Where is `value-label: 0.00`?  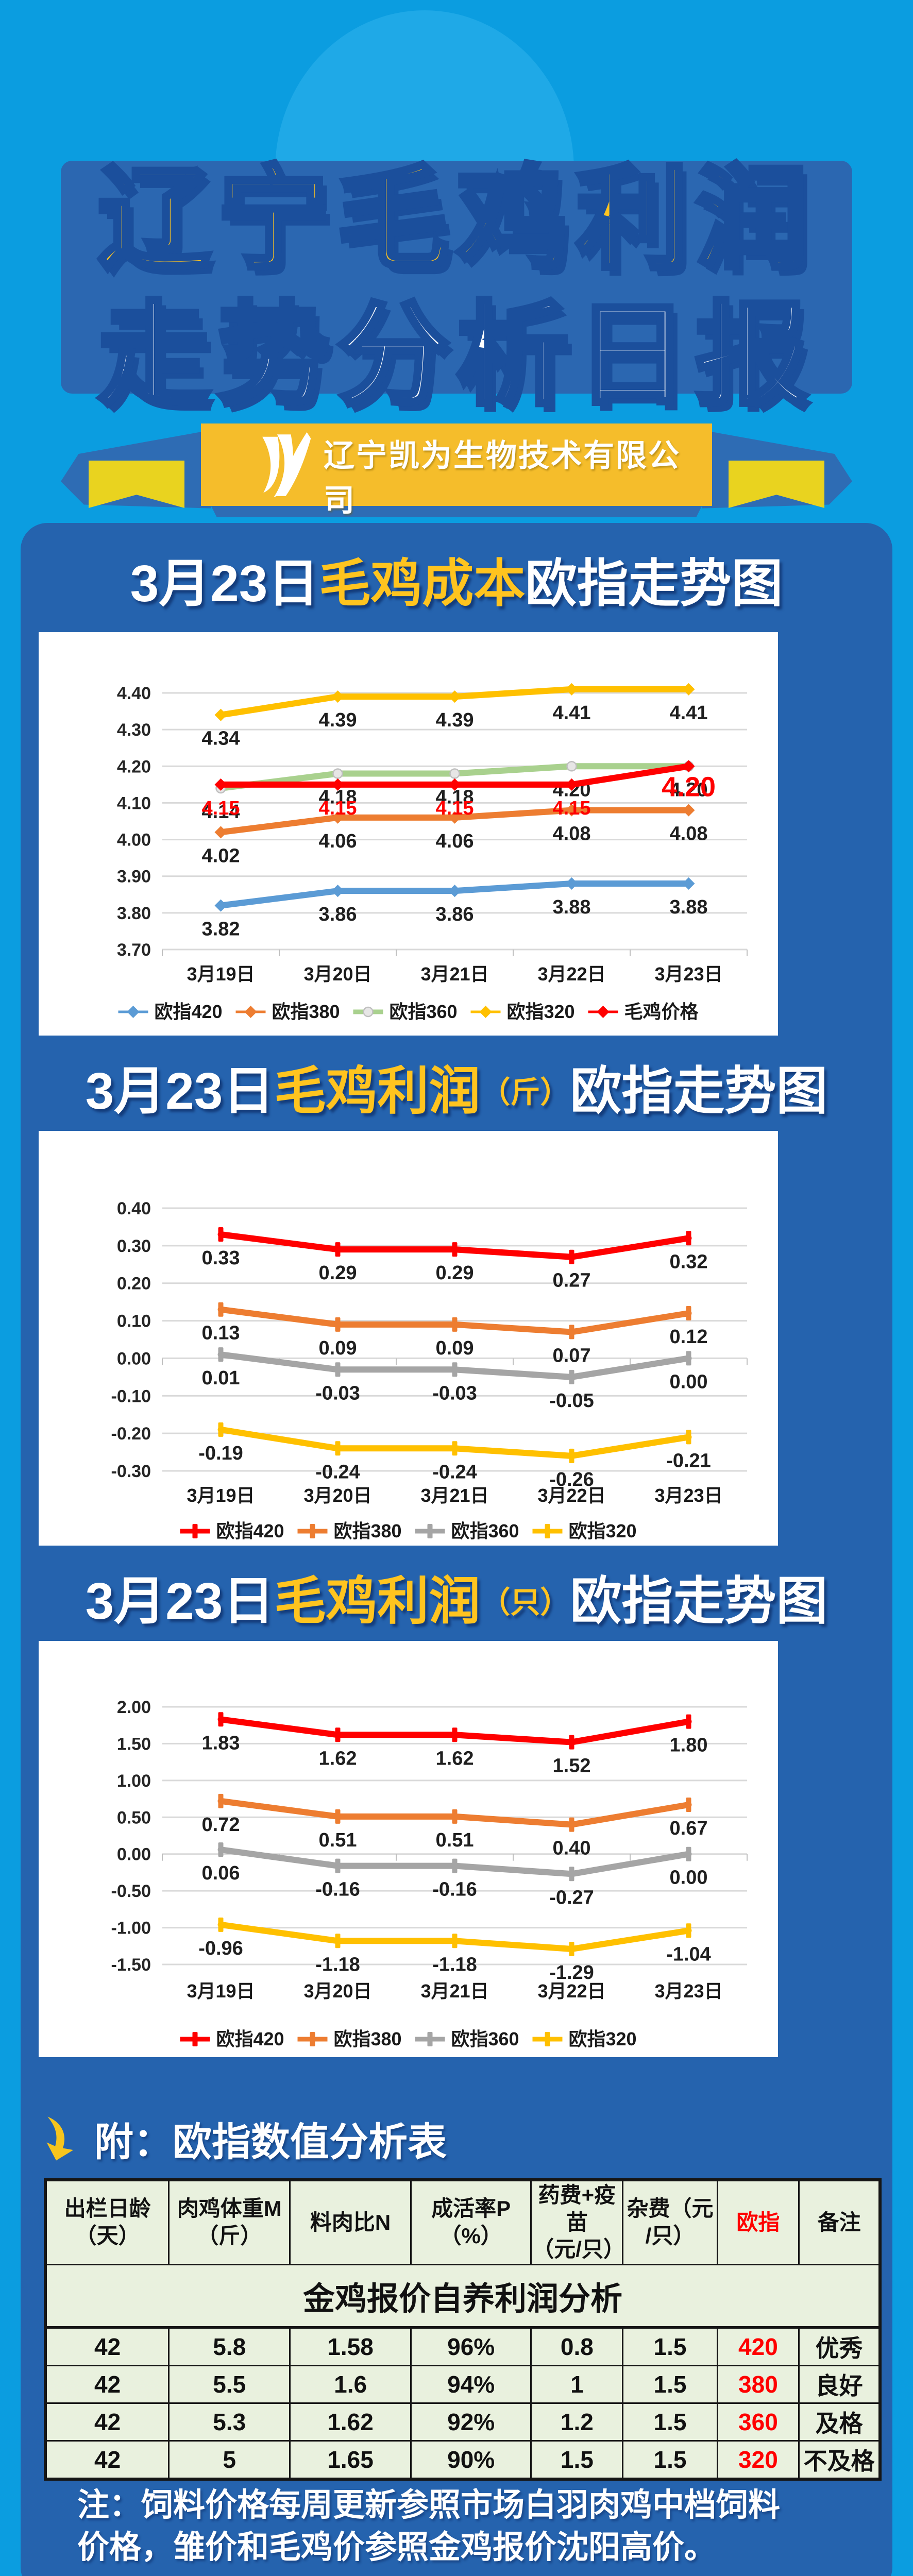
value-label: 0.00 is located at coordinates (689, 1878).